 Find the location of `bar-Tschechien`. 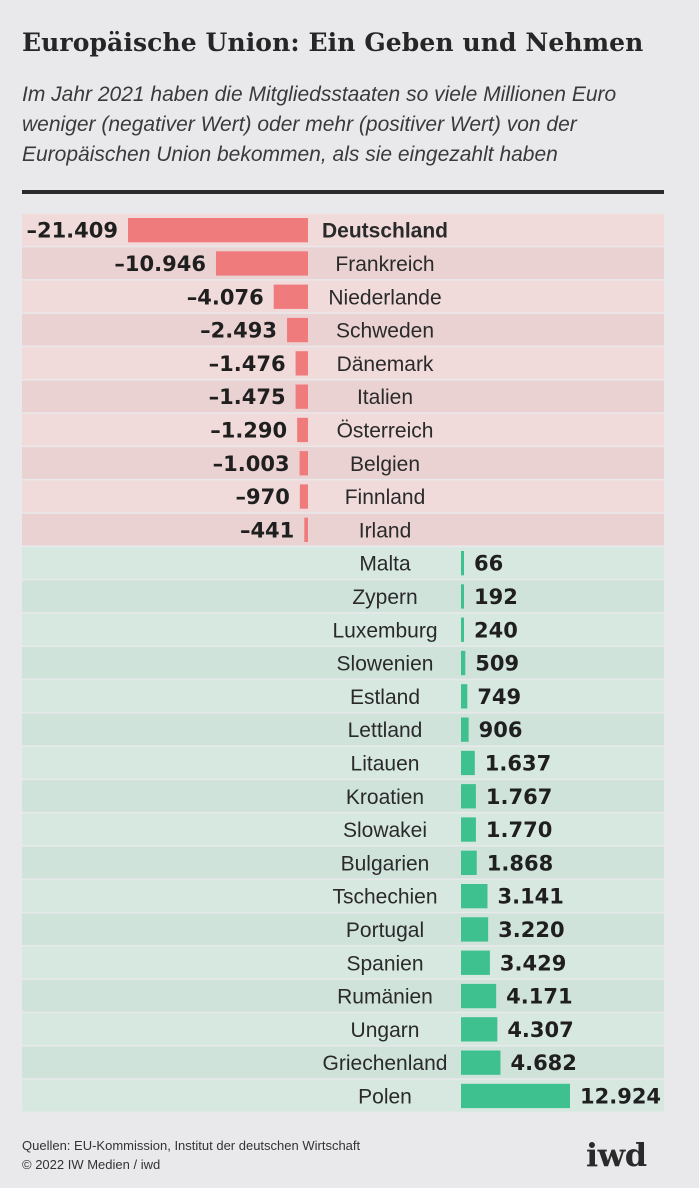

bar-Tschechien is located at coordinates (474, 896).